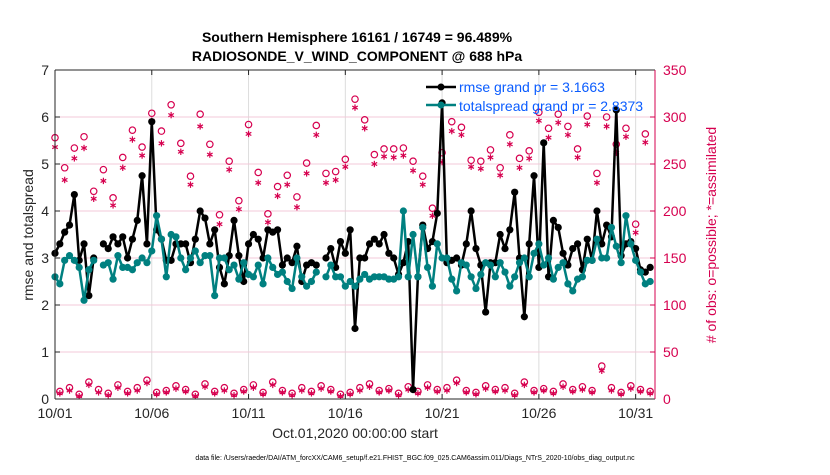  Describe the element at coordinates (45, 258) in the screenshot. I see `y-tick-label: 3` at that location.